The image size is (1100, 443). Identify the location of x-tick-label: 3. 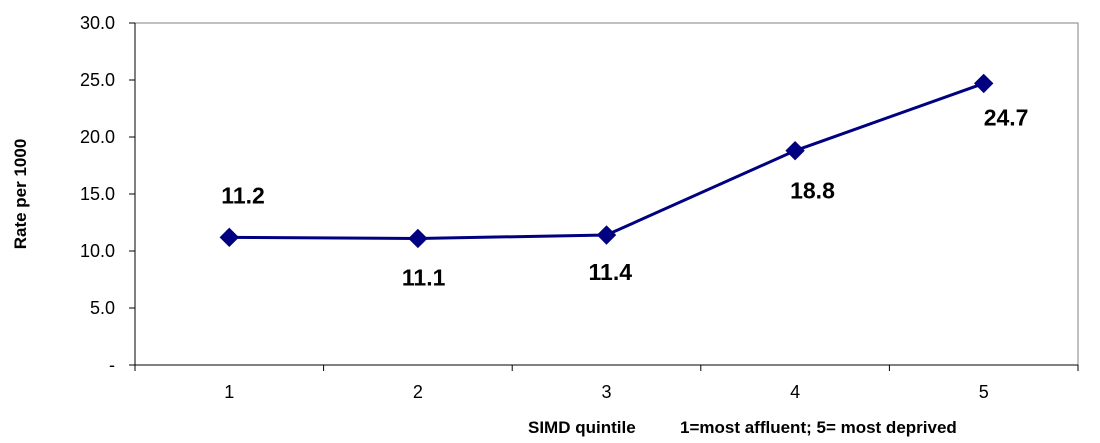
(606, 392).